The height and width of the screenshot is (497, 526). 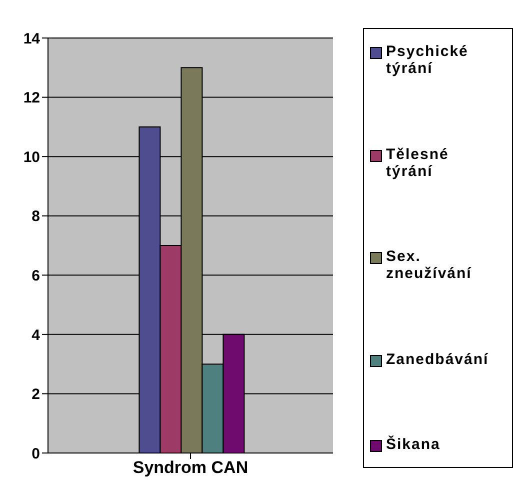 I want to click on y-tick-label: 12, so click(x=31, y=98).